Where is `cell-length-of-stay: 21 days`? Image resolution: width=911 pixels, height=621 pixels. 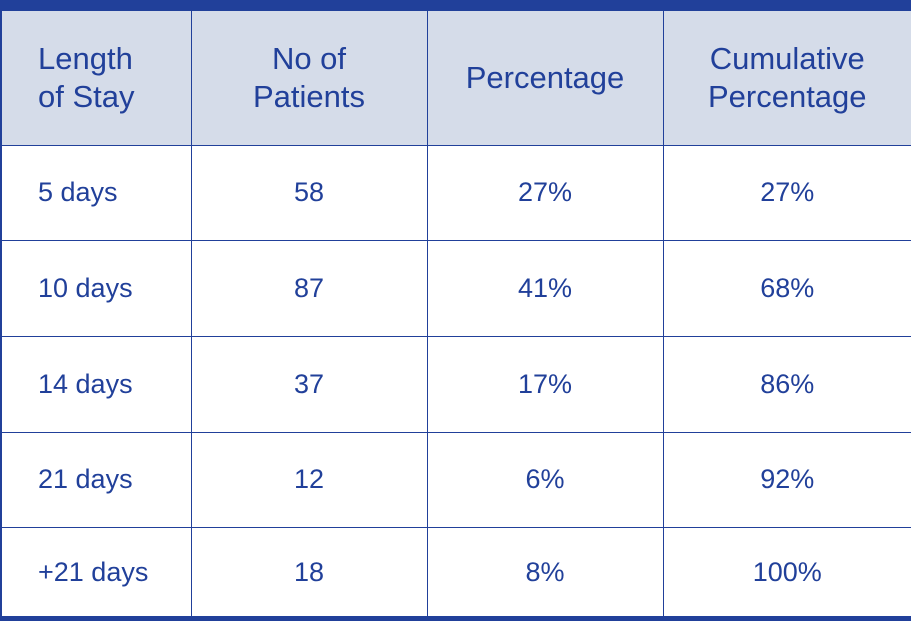 cell-length-of-stay: 21 days is located at coordinates (96, 480).